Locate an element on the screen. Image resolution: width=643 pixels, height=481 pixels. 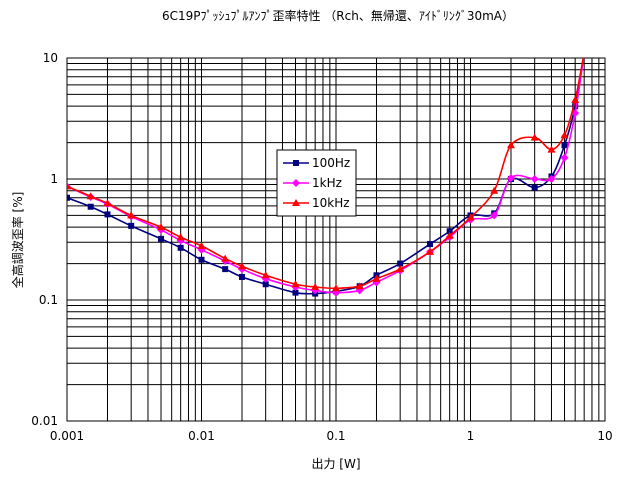
y-tick-label: 10 is located at coordinates (50, 58).